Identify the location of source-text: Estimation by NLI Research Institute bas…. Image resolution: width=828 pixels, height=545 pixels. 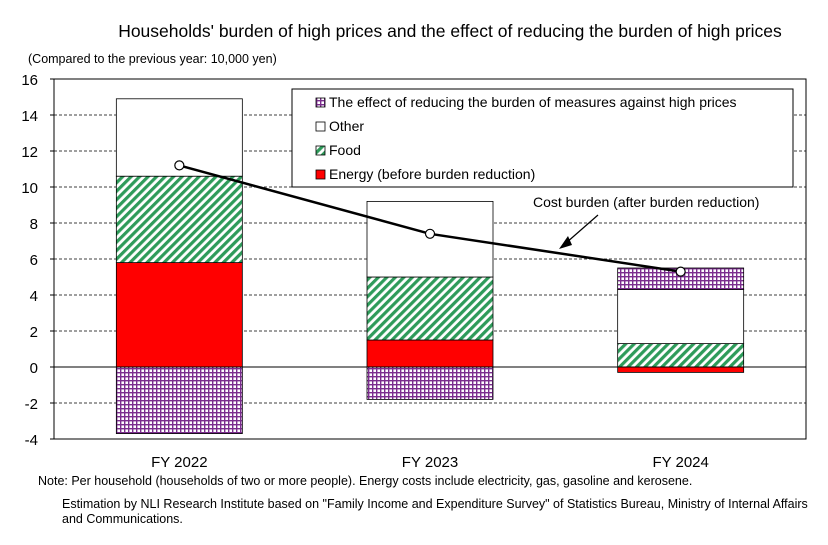
(435, 511).